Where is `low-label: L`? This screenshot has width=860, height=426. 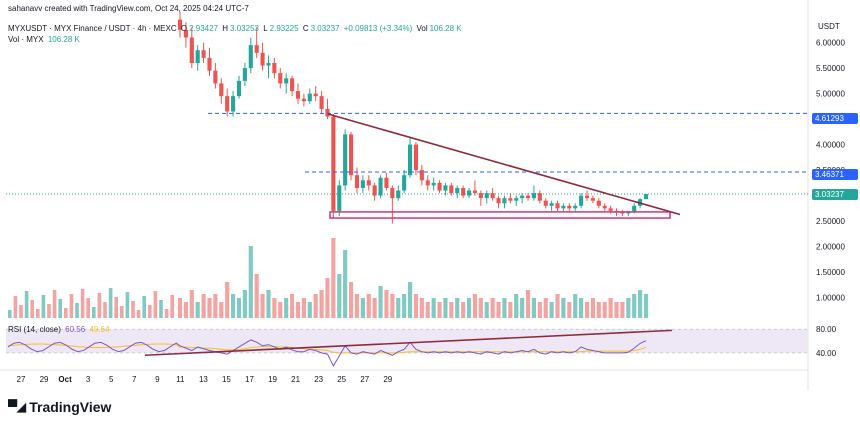 low-label: L is located at coordinates (265, 28).